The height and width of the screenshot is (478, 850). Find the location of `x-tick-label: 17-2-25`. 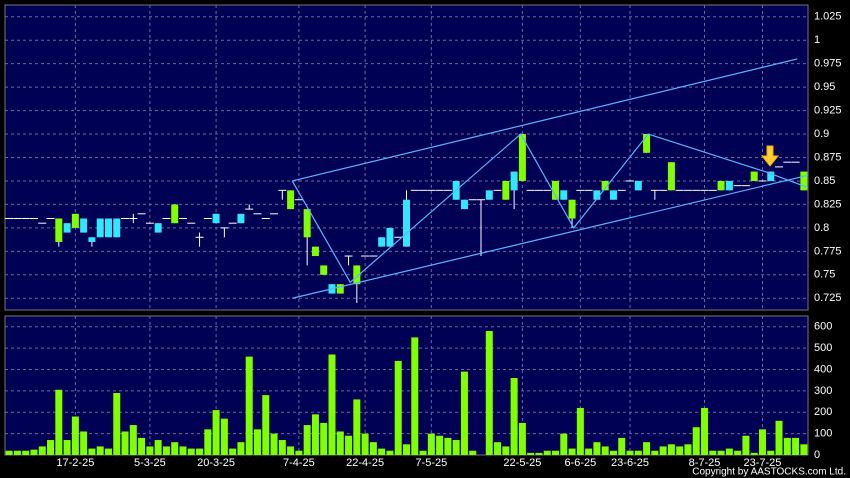

x-tick-label: 17-2-25 is located at coordinates (75, 463).